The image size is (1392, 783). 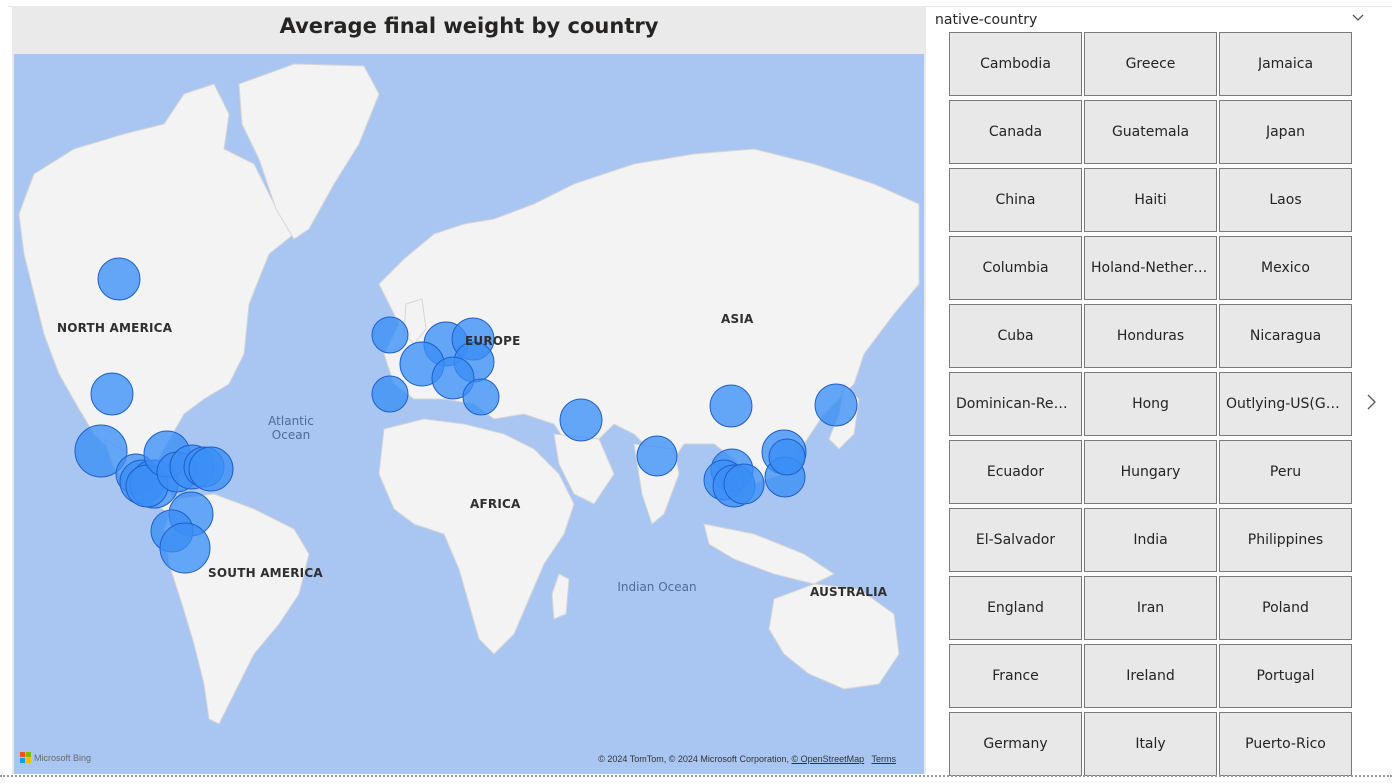 I want to click on slicer-tile-label: Honduras, so click(x=1150, y=336).